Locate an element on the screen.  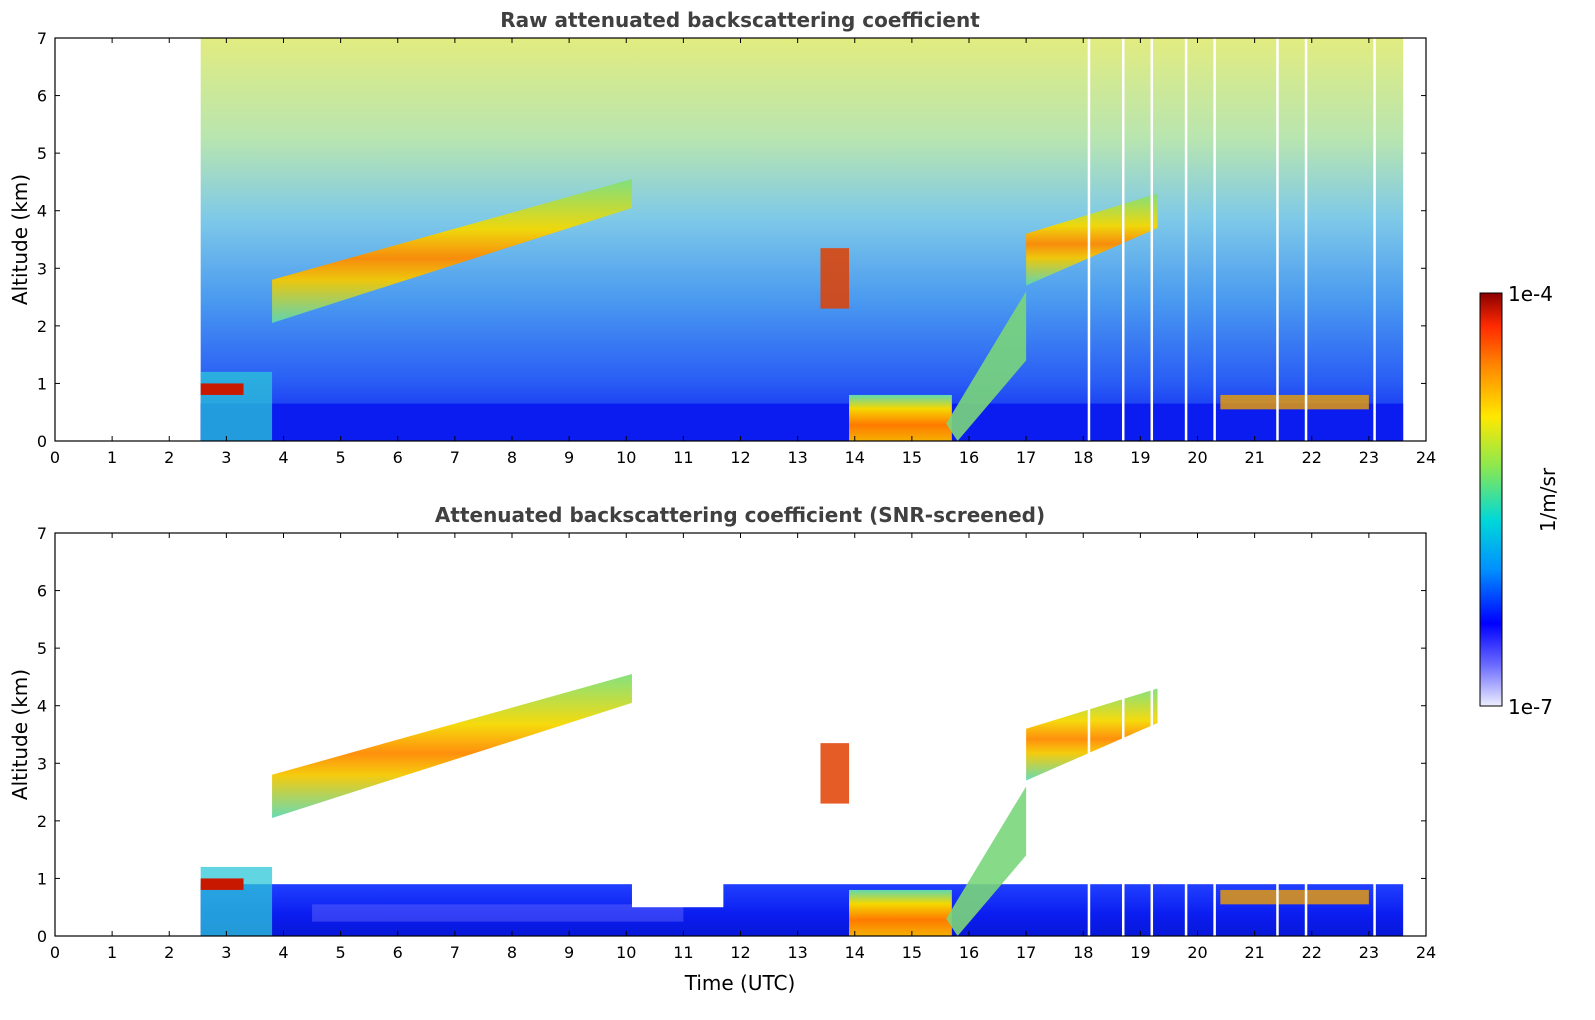
x-axis-label: Time (UTC) is located at coordinates (740, 983).